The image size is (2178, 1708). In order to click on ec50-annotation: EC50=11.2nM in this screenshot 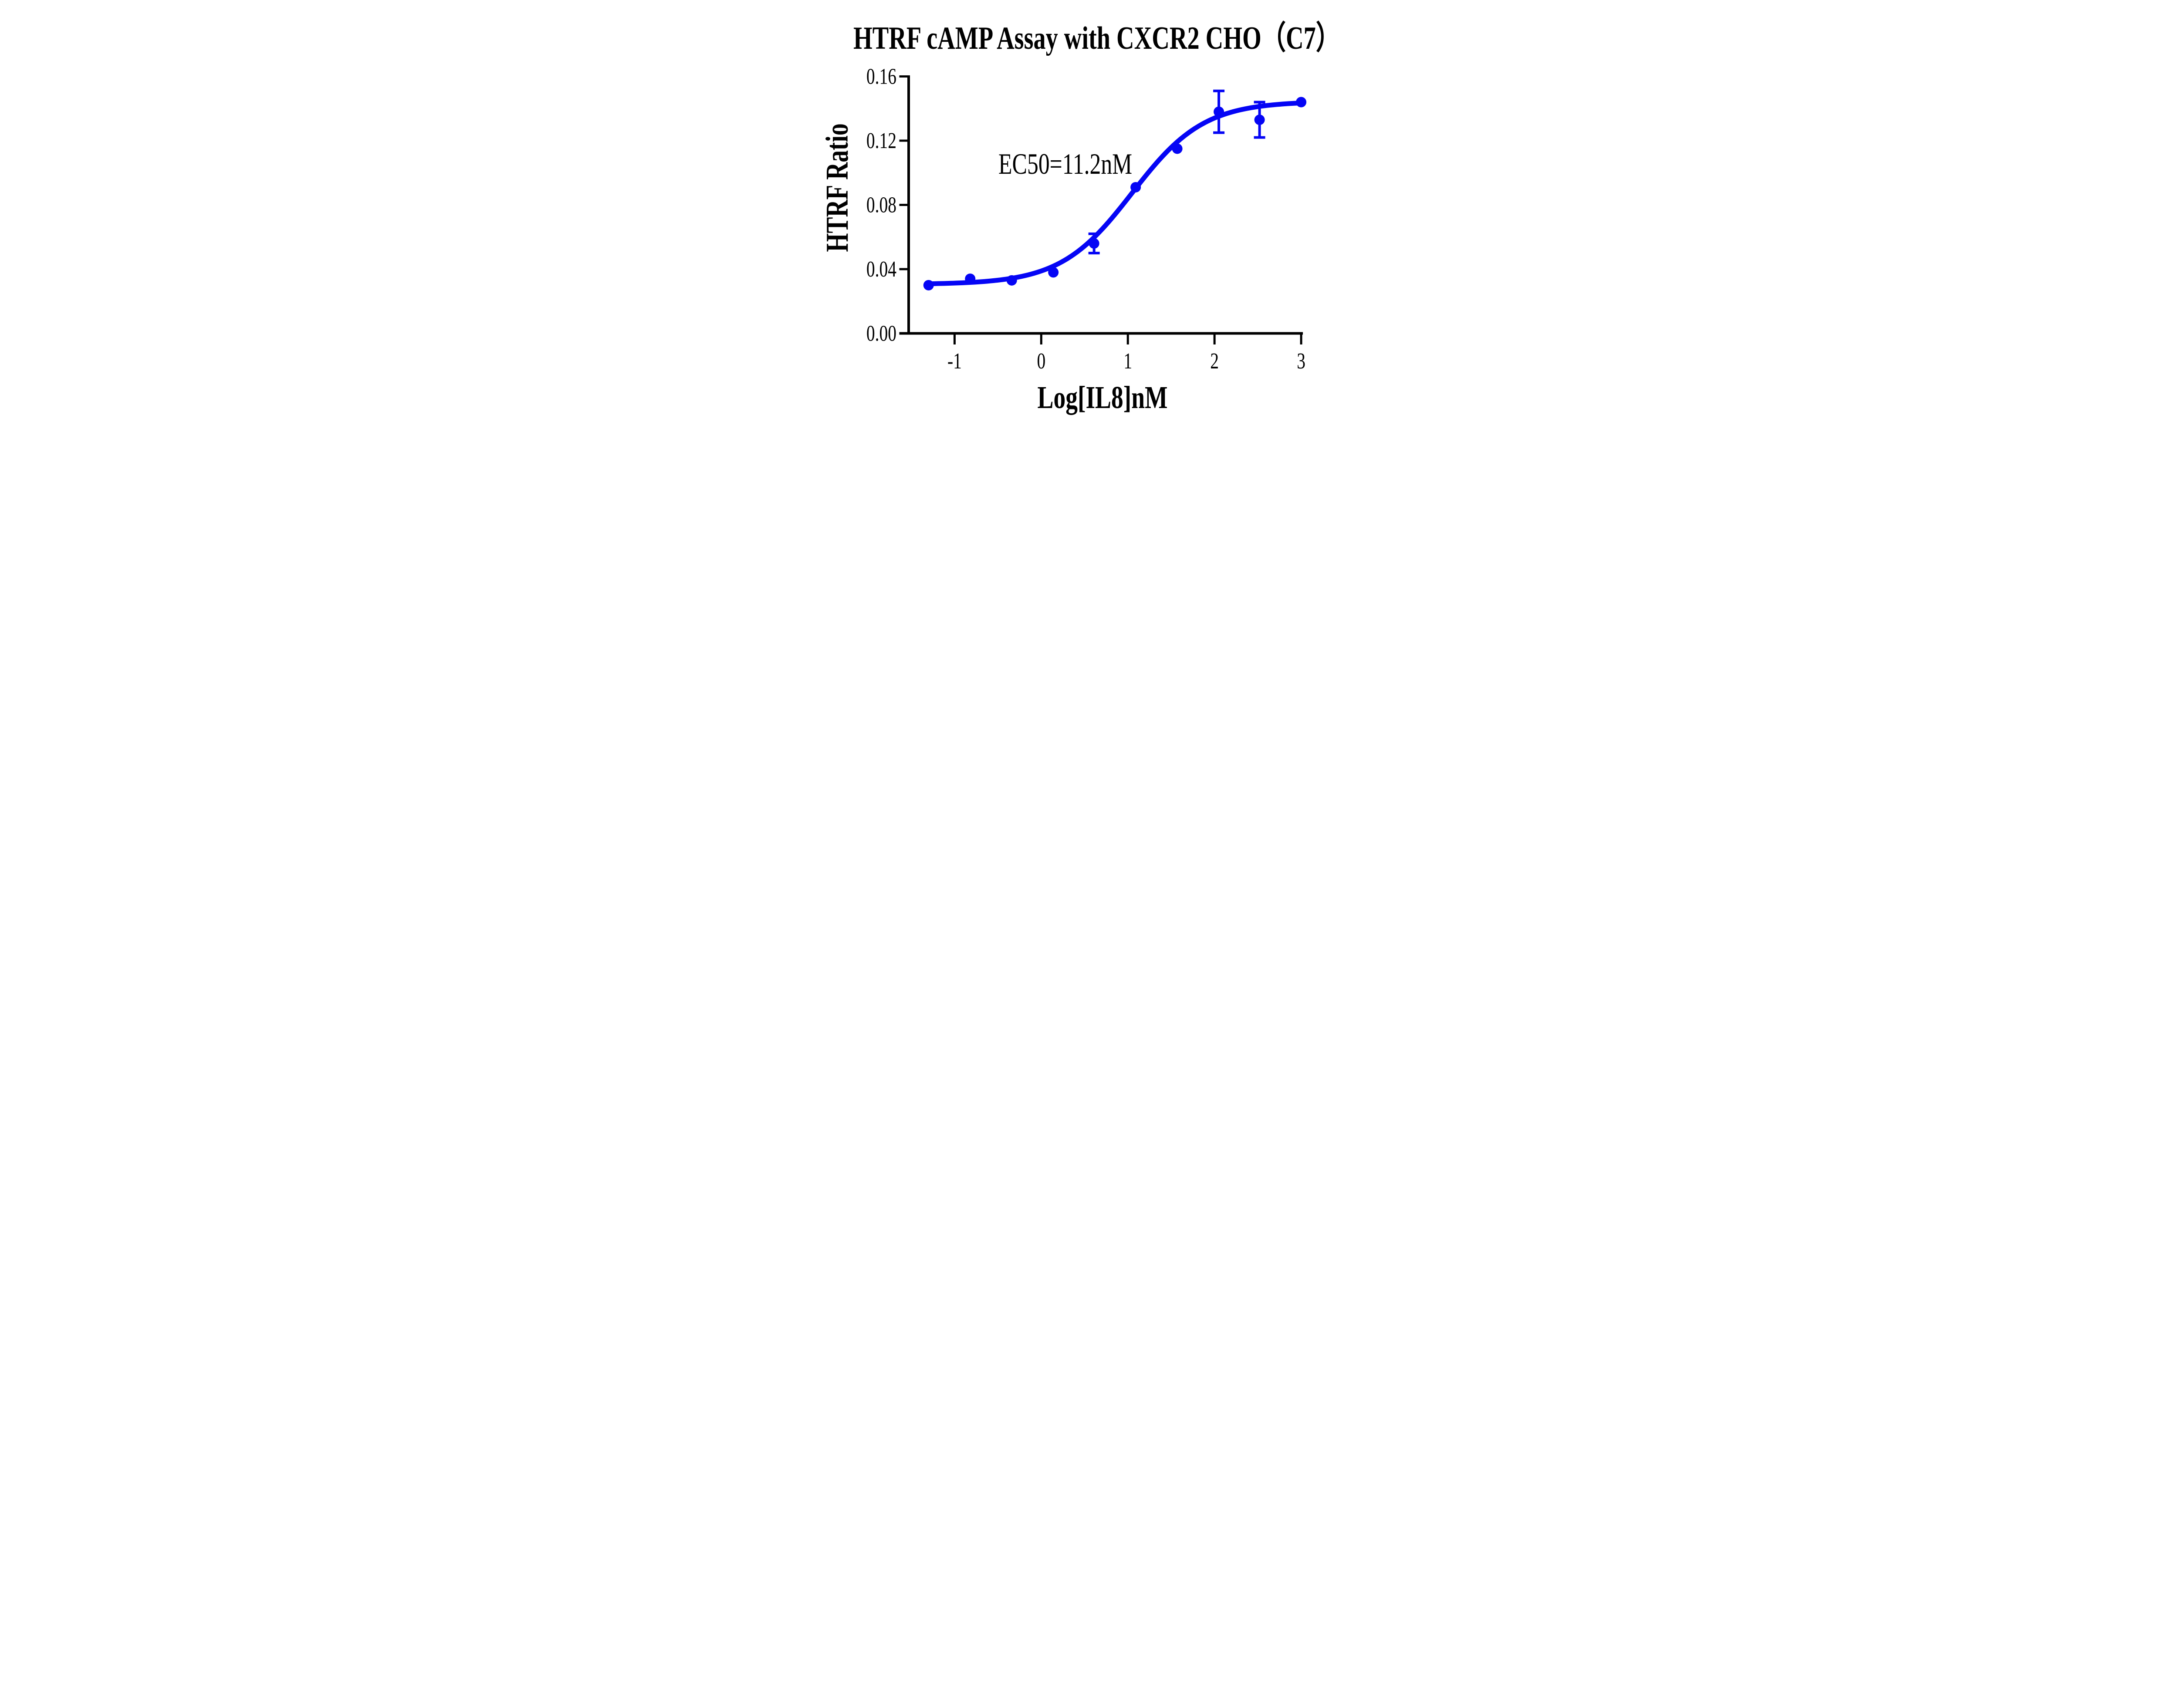, I will do `click(1065, 164)`.